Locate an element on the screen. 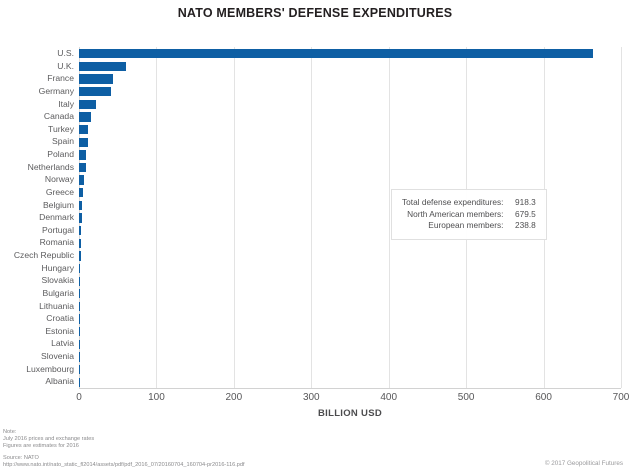 The image size is (630, 473). bar-label-norway: Norway is located at coordinates (59, 179).